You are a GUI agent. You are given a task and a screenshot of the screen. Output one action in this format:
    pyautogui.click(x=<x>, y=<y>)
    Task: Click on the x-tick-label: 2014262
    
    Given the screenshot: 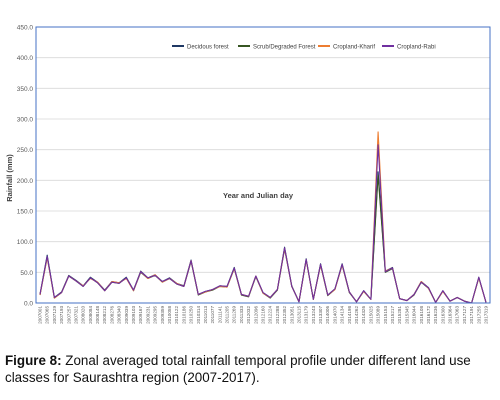 What is the action you would take?
    pyautogui.click(x=356, y=315)
    